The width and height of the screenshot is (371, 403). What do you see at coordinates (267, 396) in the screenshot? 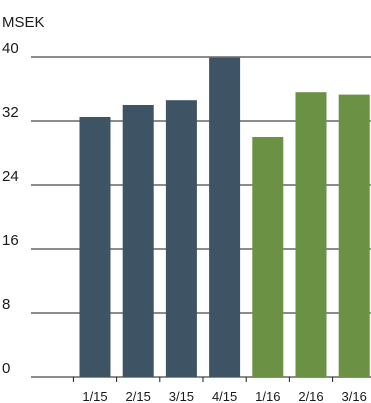
I see `x-tick-label: 1/16` at bounding box center [267, 396].